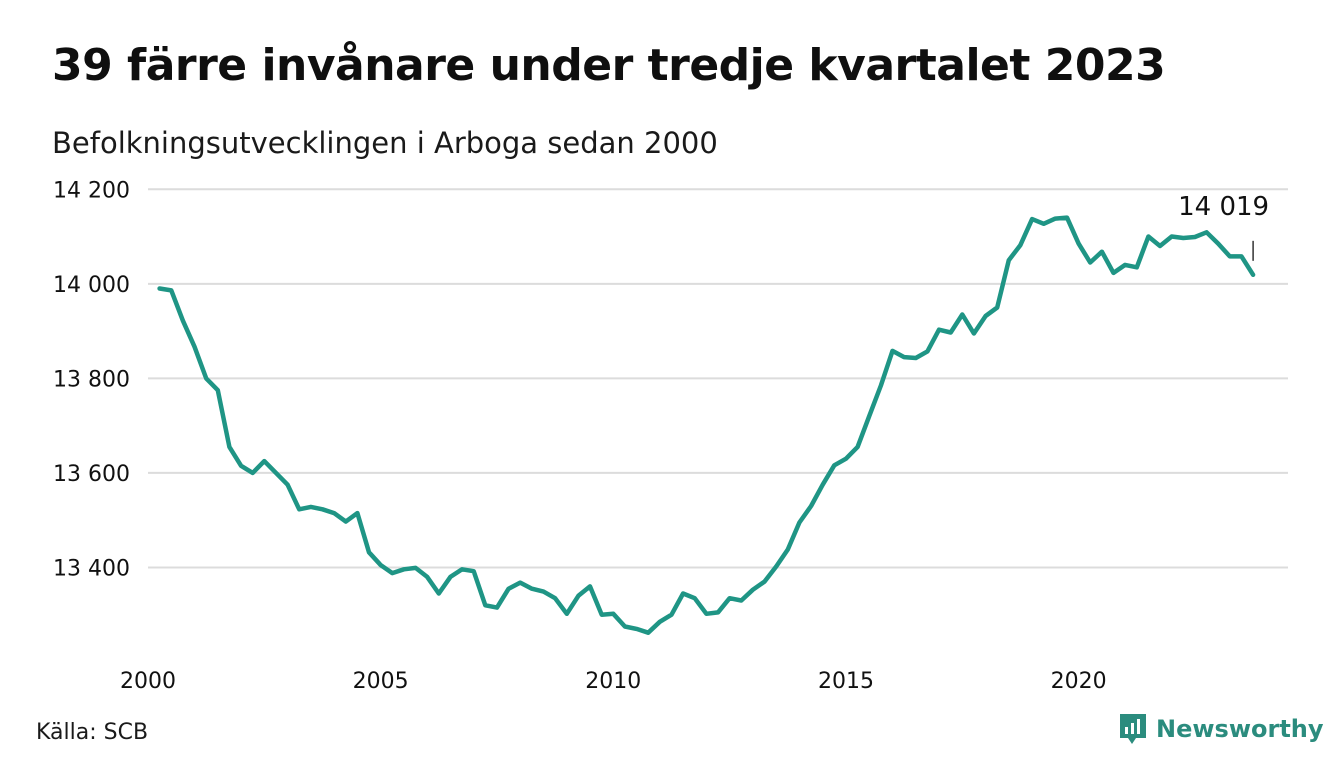 Image resolution: width=1340 pixels, height=780 pixels. I want to click on y-tick-label: 14 000, so click(91, 285).